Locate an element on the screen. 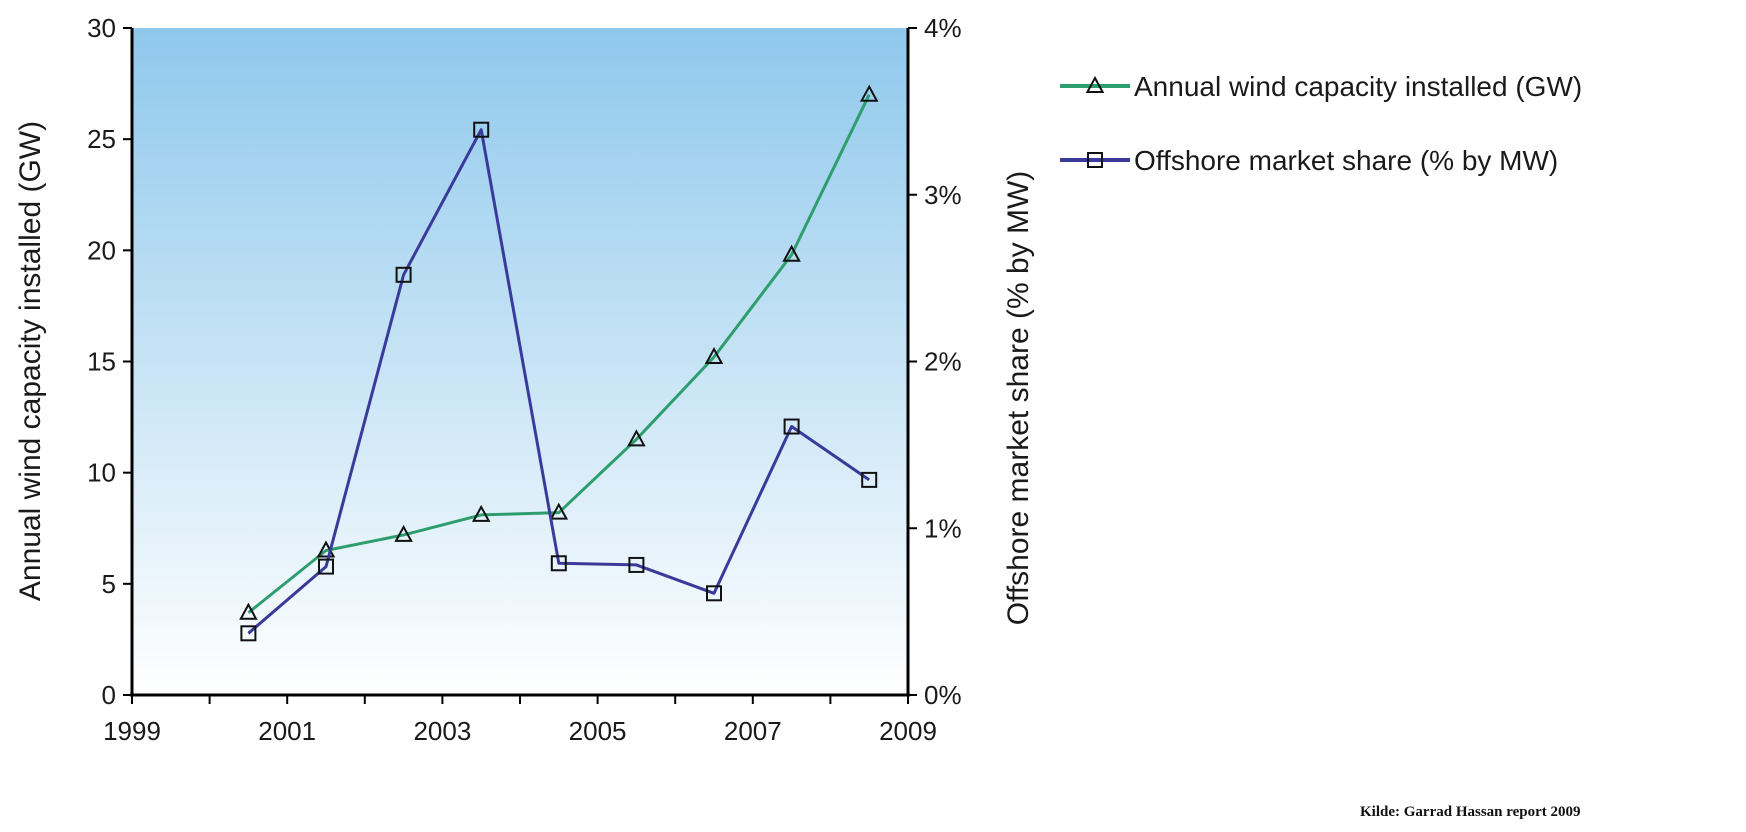 This screenshot has height=832, width=1746. y-tick-label-right: 3% is located at coordinates (943, 195).